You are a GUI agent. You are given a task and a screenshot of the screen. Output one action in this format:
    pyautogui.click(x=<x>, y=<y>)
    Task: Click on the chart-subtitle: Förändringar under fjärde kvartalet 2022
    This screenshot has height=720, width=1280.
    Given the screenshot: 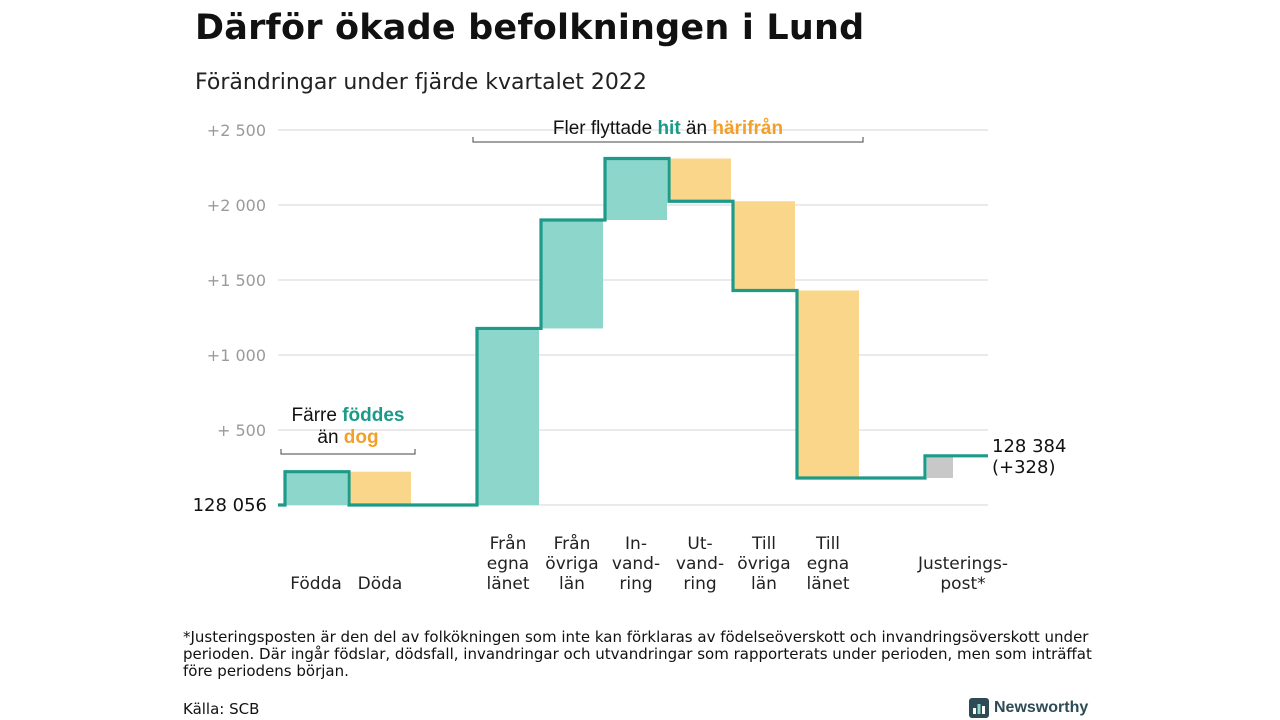 What is the action you would take?
    pyautogui.click(x=421, y=82)
    